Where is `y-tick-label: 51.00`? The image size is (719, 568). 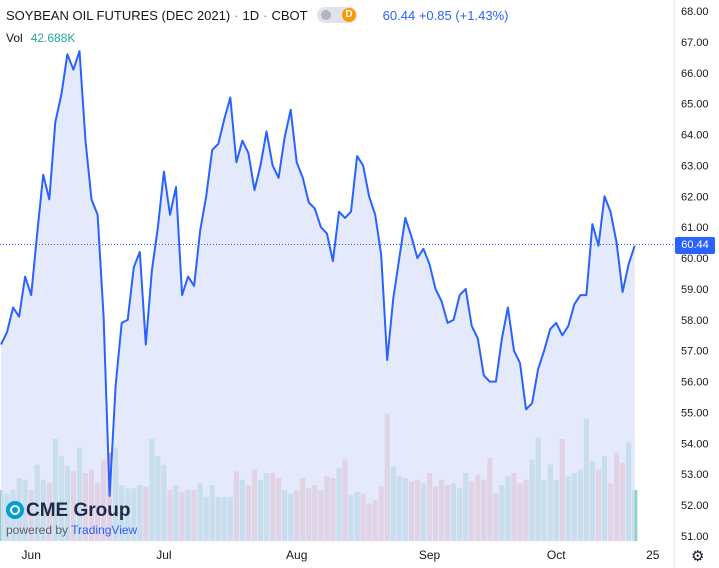 y-tick-label: 51.00 is located at coordinates (695, 537).